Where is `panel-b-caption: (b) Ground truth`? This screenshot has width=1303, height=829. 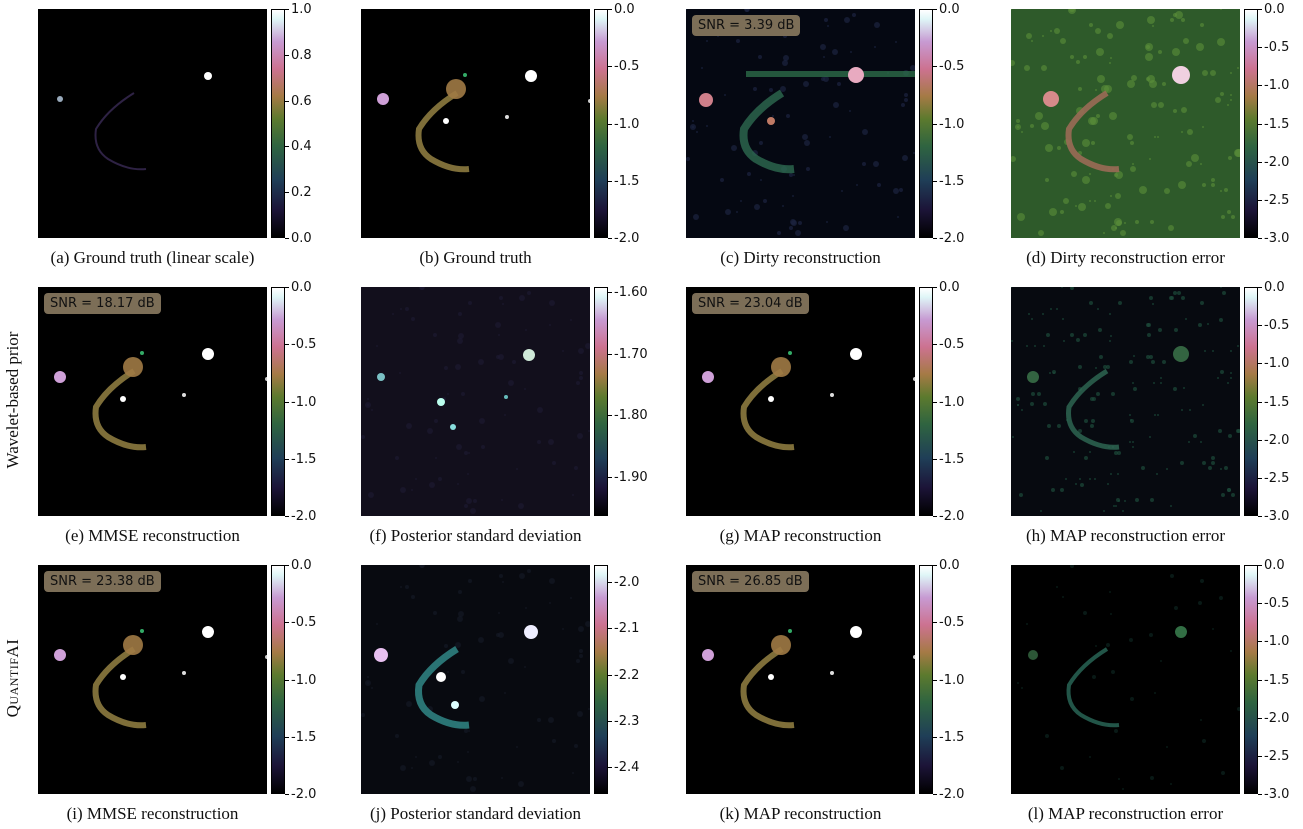 panel-b-caption: (b) Ground truth is located at coordinates (475, 257).